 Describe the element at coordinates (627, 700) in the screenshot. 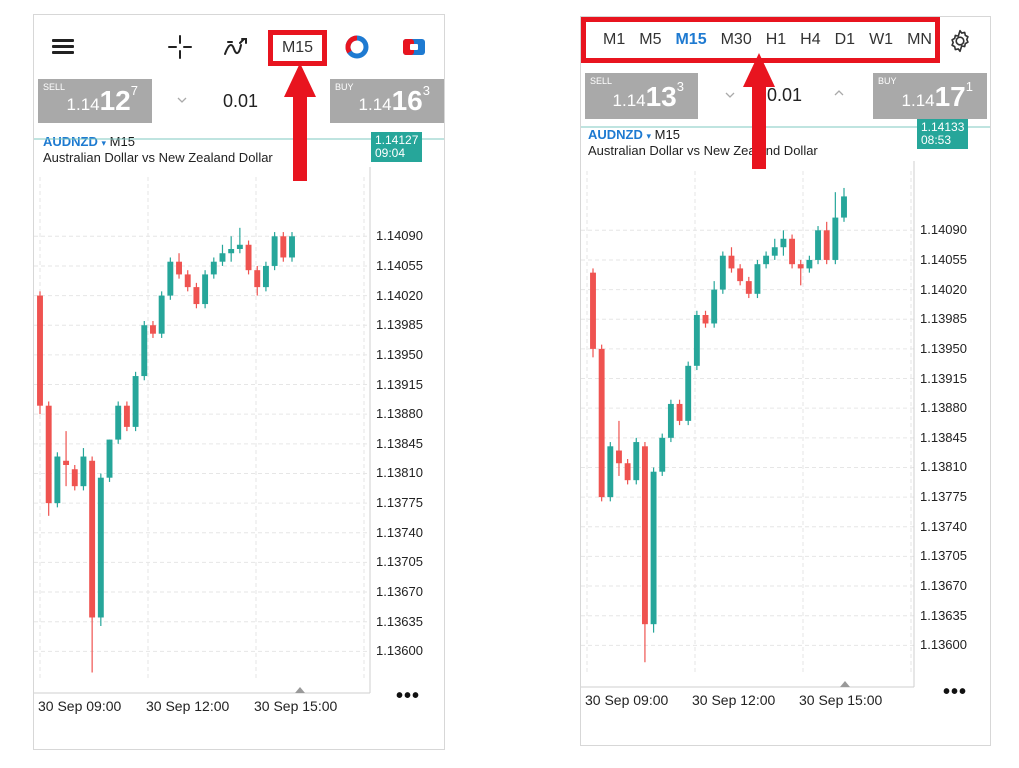

I see `time-axis-label: 30 Sep 09:00` at that location.